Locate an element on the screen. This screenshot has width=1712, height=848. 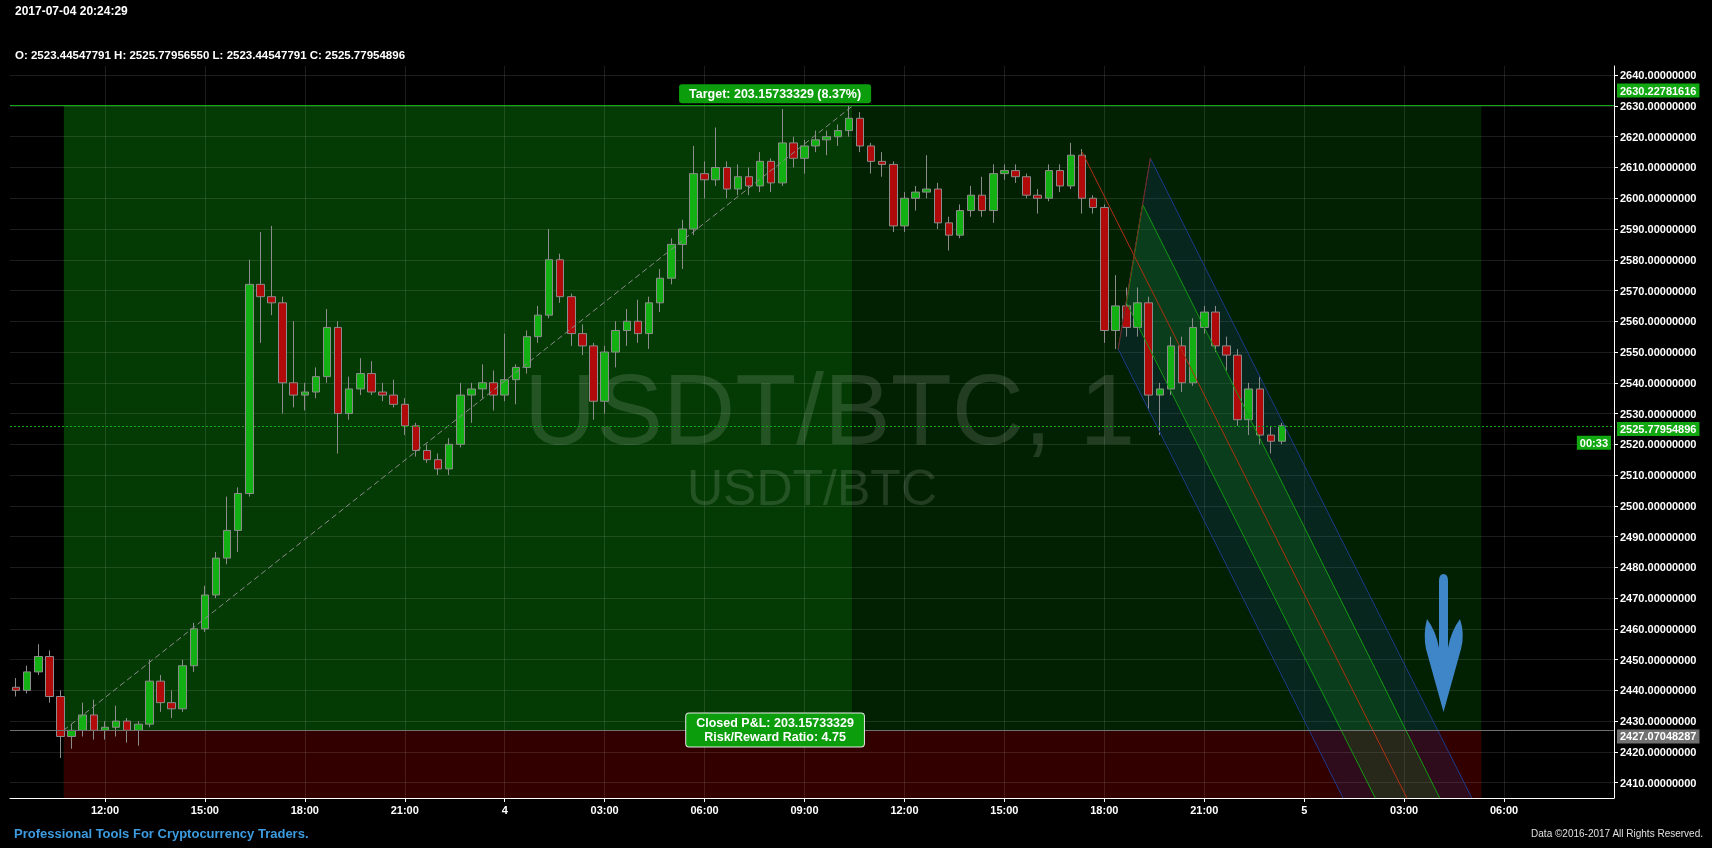
y-tick-label: 2490.00000000 is located at coordinates (1658, 536).